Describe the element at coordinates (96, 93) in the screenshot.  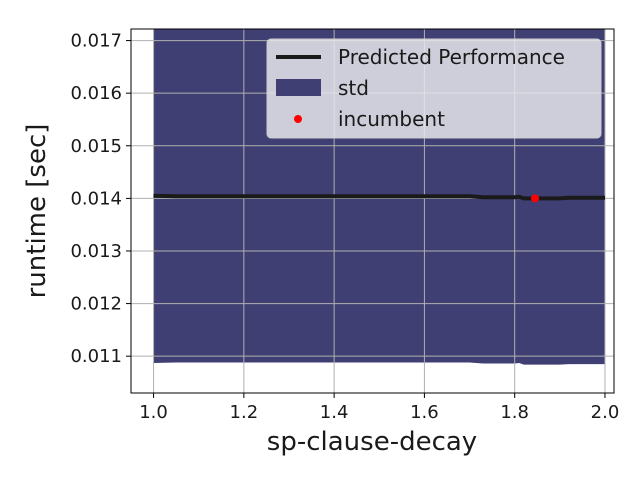
I see `y-tick-label: 0.016` at that location.